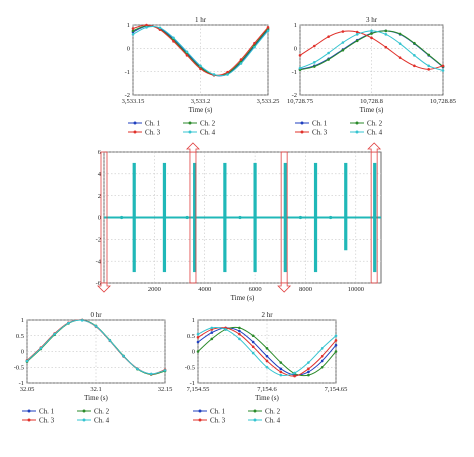 Image resolution: width=474 pixels, height=457 pixels. I want to click on arrow-down-0hr, so click(104, 287).